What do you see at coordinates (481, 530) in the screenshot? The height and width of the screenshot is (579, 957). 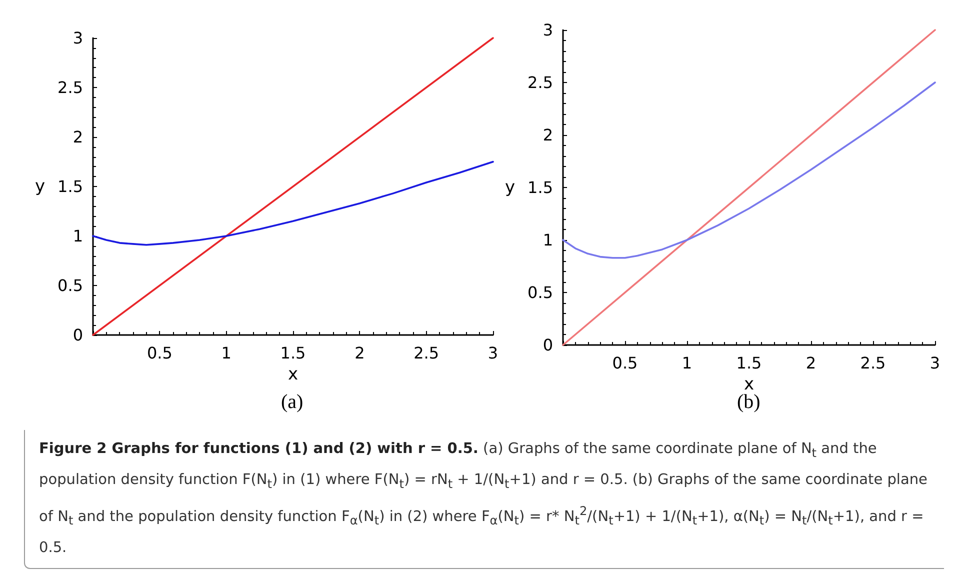 I see `text: of N$_{t}$ and the population density function F$_{α}$(N$_{t}$) in (2) where F$_{α}$(N$_{t}$) = r* N$_{t}$$^{2}$/(N$_{t}$+1) + 1/(N$_{t}$+1), α(N$_{t}$) = N$_{t}$/(N$_{t}$+1), and r = 0.5.` at bounding box center [481, 530].